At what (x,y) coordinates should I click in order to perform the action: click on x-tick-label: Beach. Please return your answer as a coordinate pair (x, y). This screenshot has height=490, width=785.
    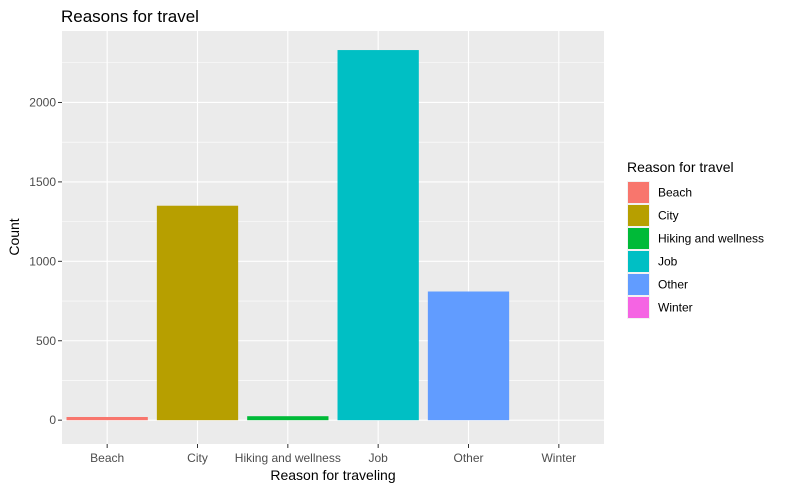
    Looking at the image, I should click on (107, 458).